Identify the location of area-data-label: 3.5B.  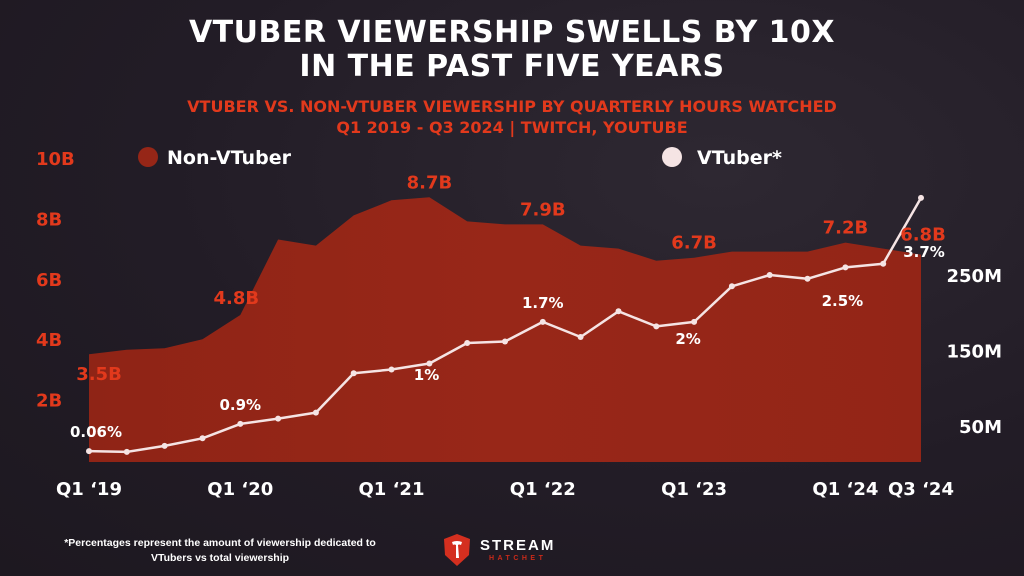
(99, 374).